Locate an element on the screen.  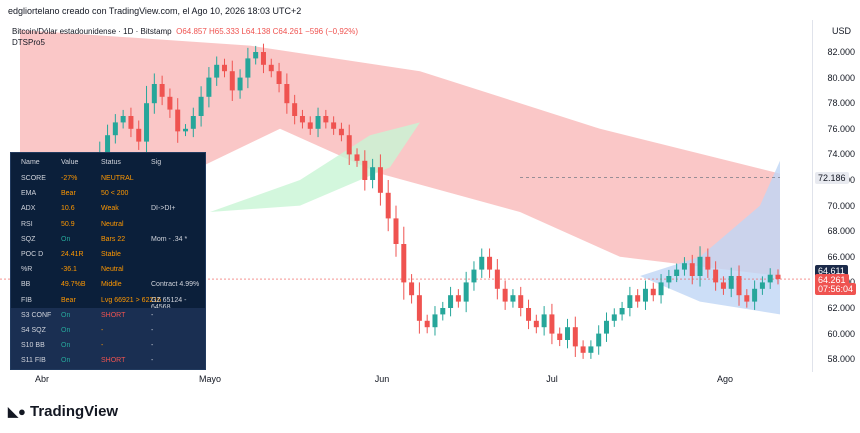
countdown-badge: 07:56:04 is located at coordinates (836, 288).